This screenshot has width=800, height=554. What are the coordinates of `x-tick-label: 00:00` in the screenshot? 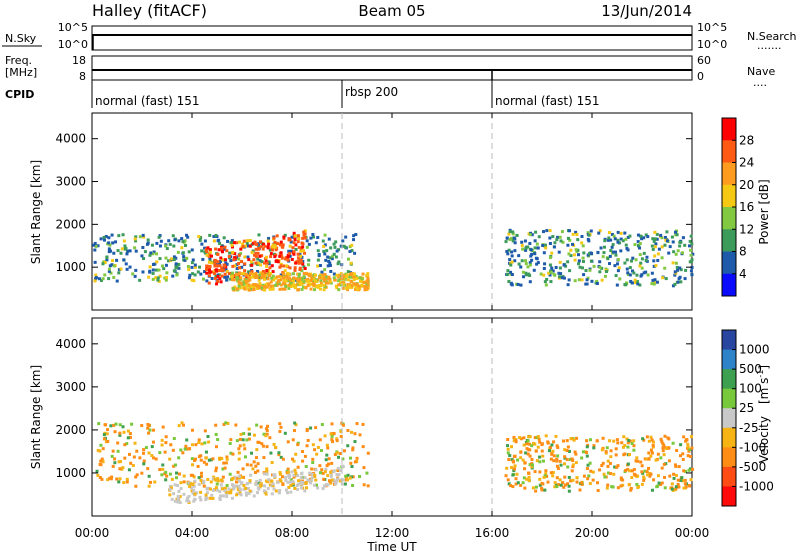 It's located at (92, 533).